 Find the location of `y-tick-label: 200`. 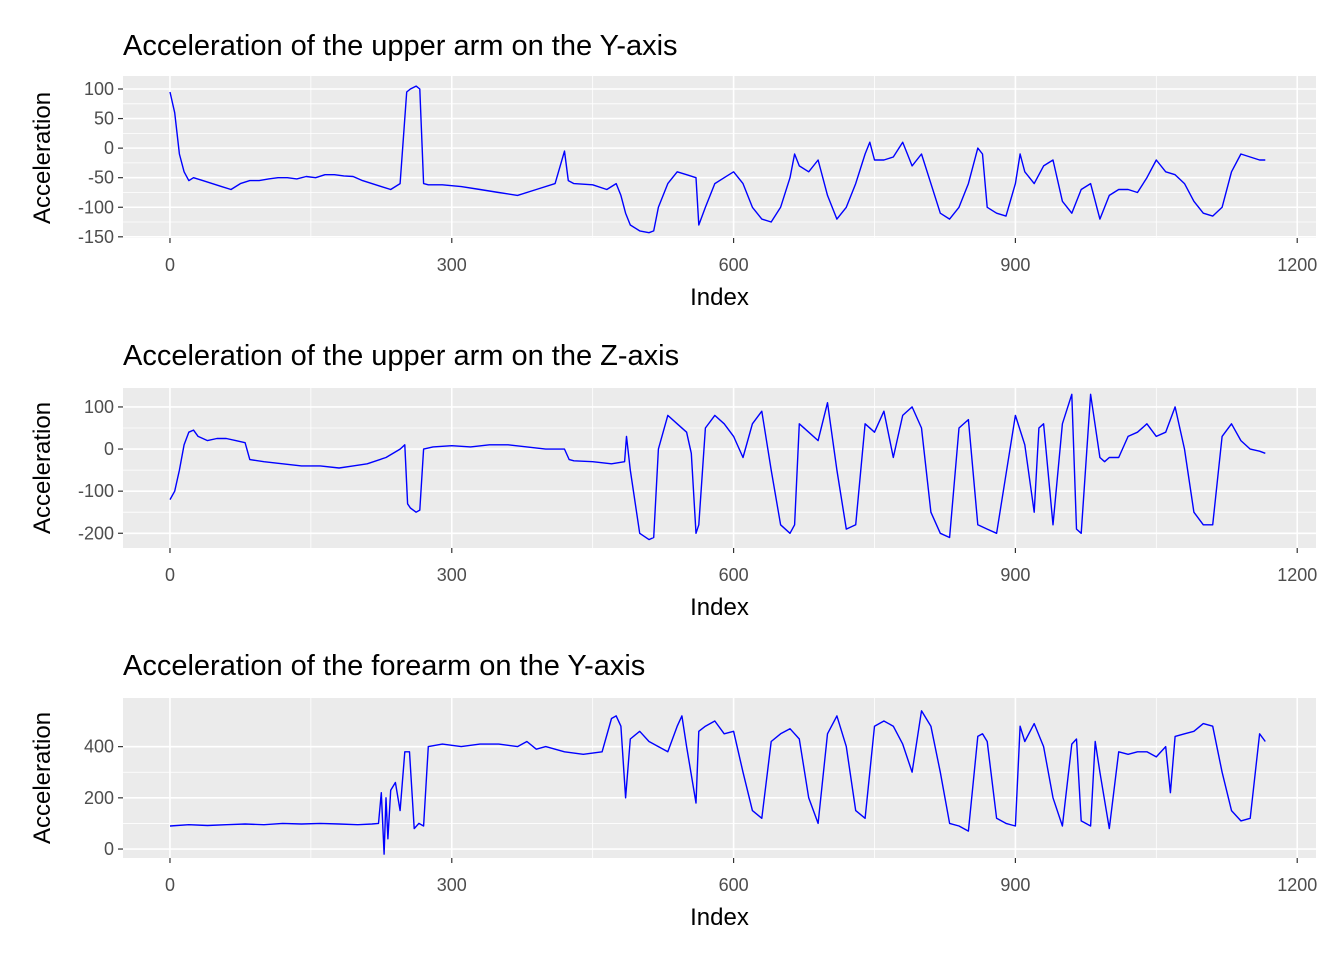

y-tick-label: 200 is located at coordinates (99, 798).